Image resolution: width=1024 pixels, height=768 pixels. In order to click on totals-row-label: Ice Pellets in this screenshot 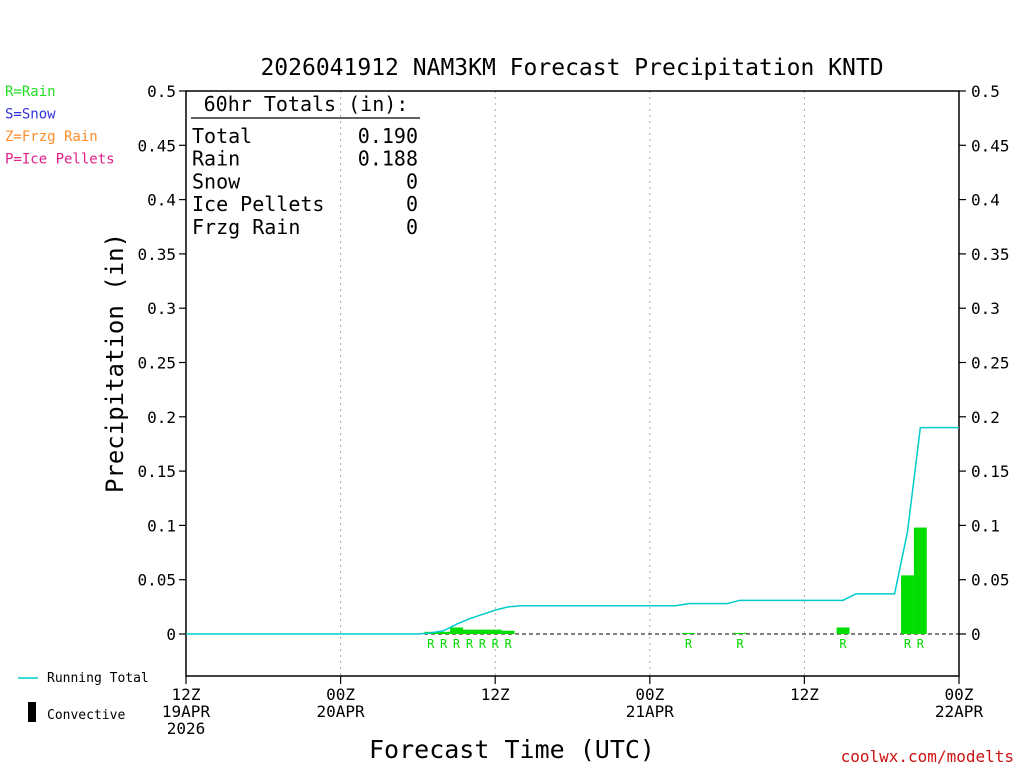, I will do `click(258, 204)`.